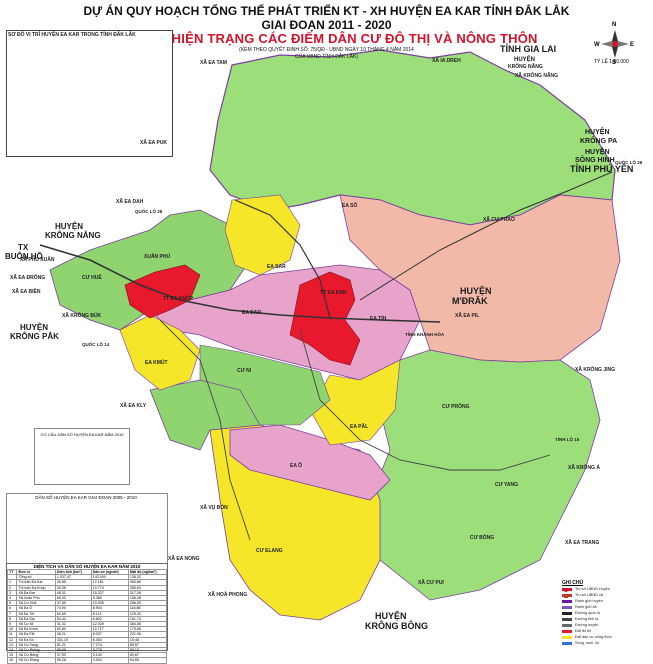 The image size is (653, 664). Describe the element at coordinates (425, 334) in the screenshot. I see `label-khanh-hoa: TỈNH KHÁNH HÒA` at that location.